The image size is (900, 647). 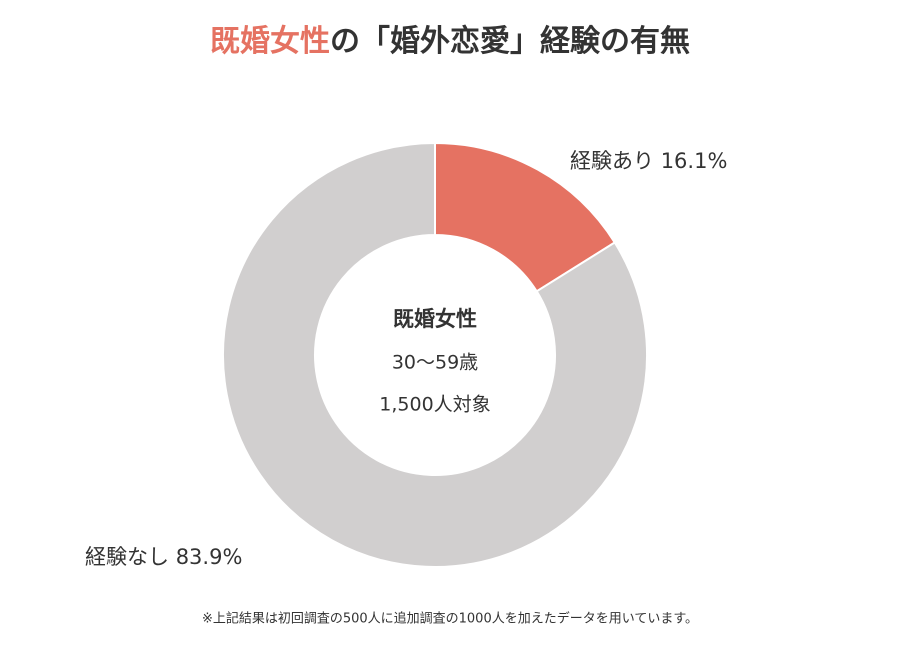 I want to click on title-rest: の「婚外恋愛」経験の有無, so click(x=510, y=41).